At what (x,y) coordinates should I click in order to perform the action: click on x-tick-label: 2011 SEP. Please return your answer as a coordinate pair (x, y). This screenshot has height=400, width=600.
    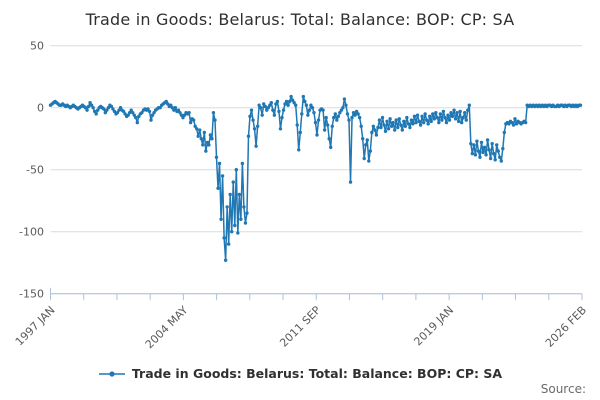
    Looking at the image, I should click on (300, 326).